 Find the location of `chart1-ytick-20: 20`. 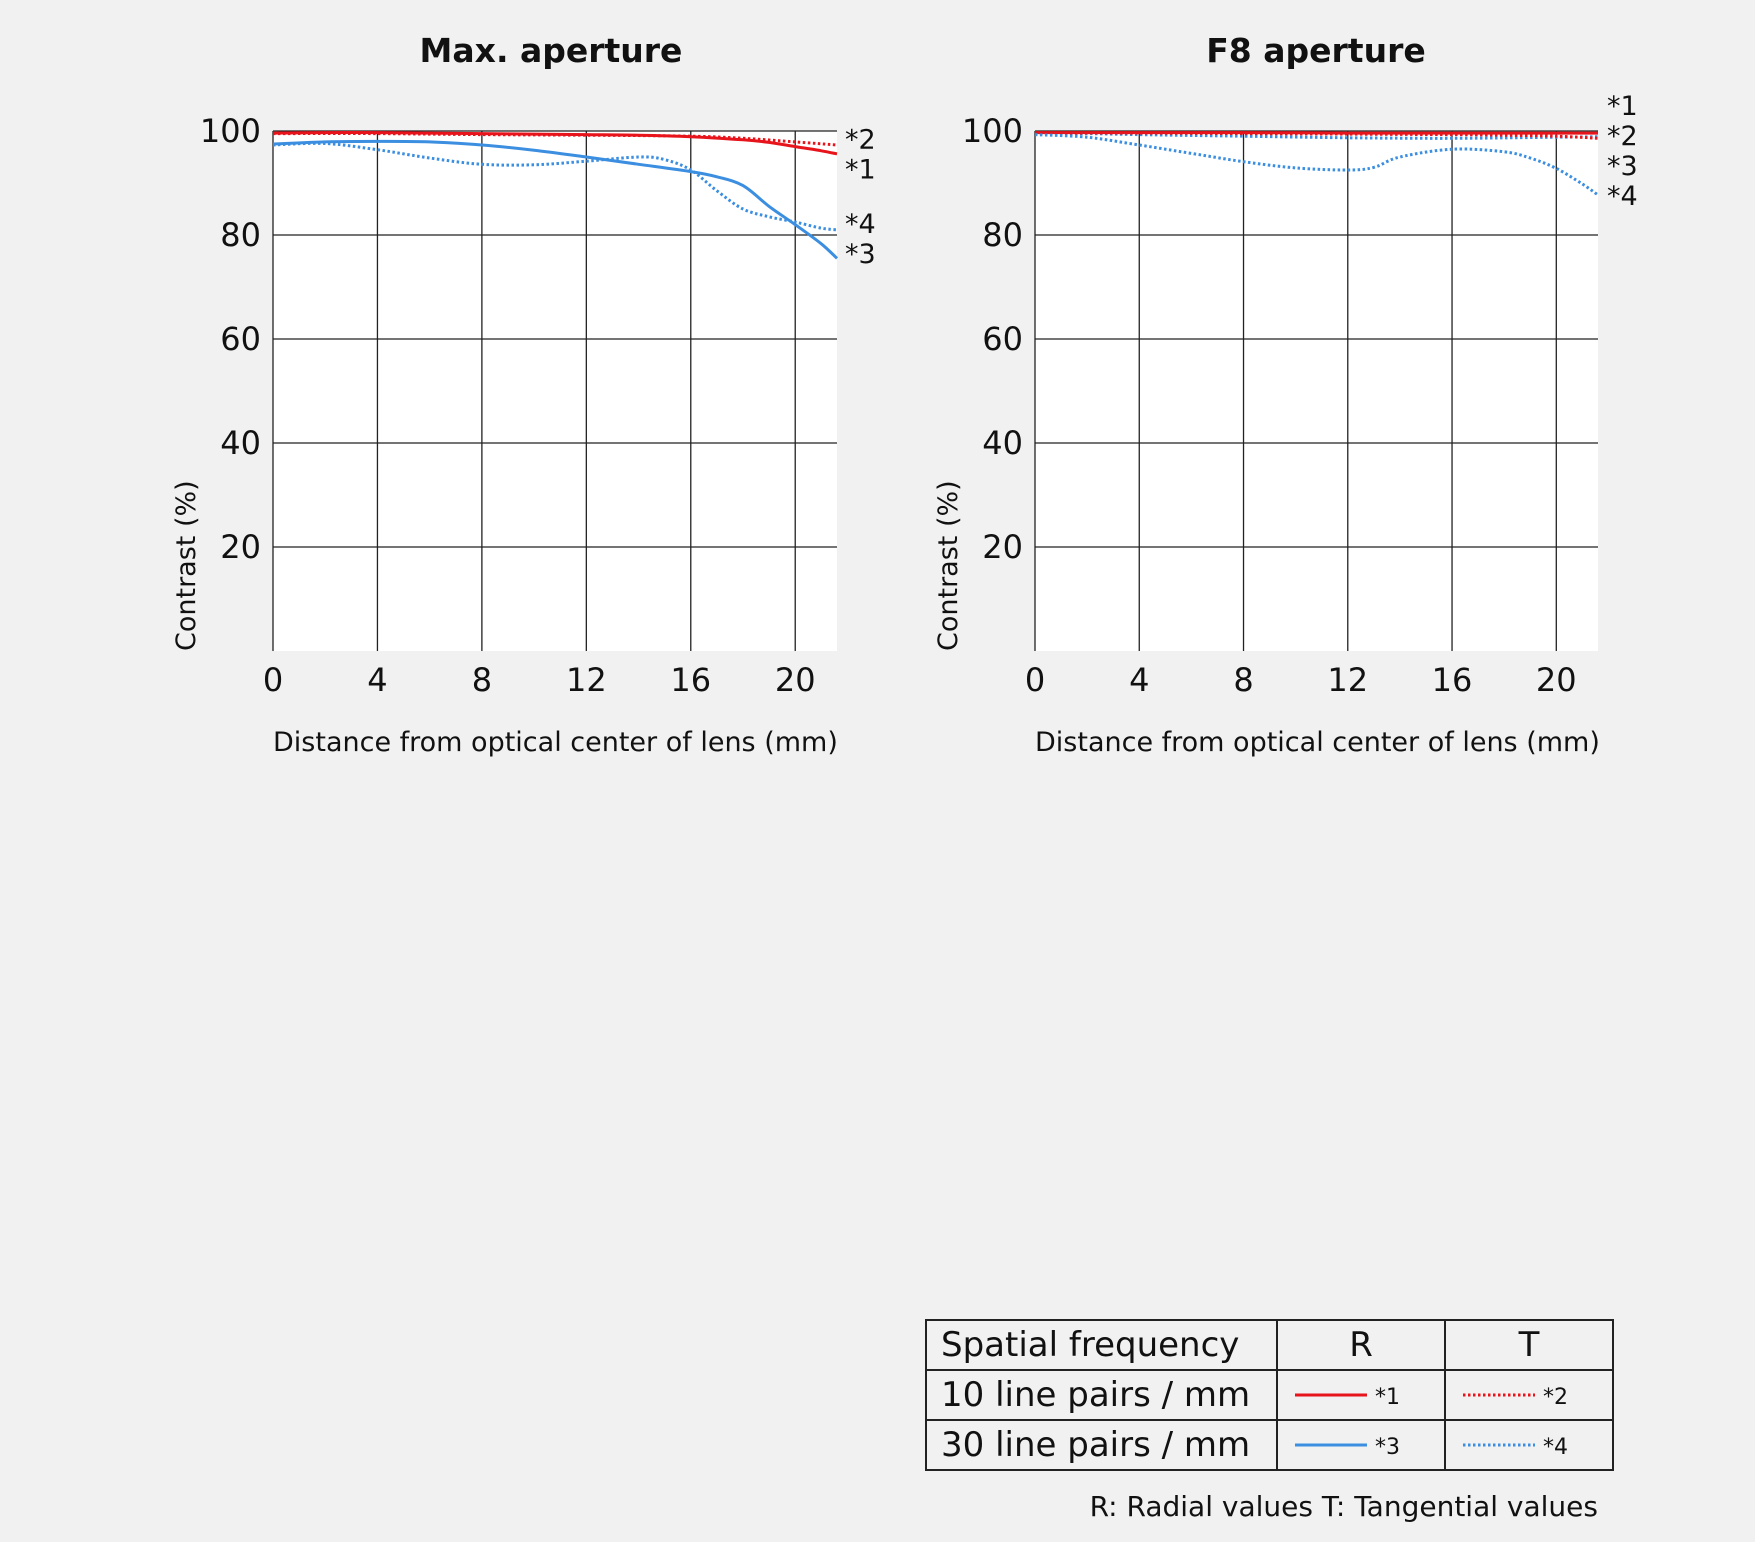

chart1-ytick-20: 20 is located at coordinates (240, 547).